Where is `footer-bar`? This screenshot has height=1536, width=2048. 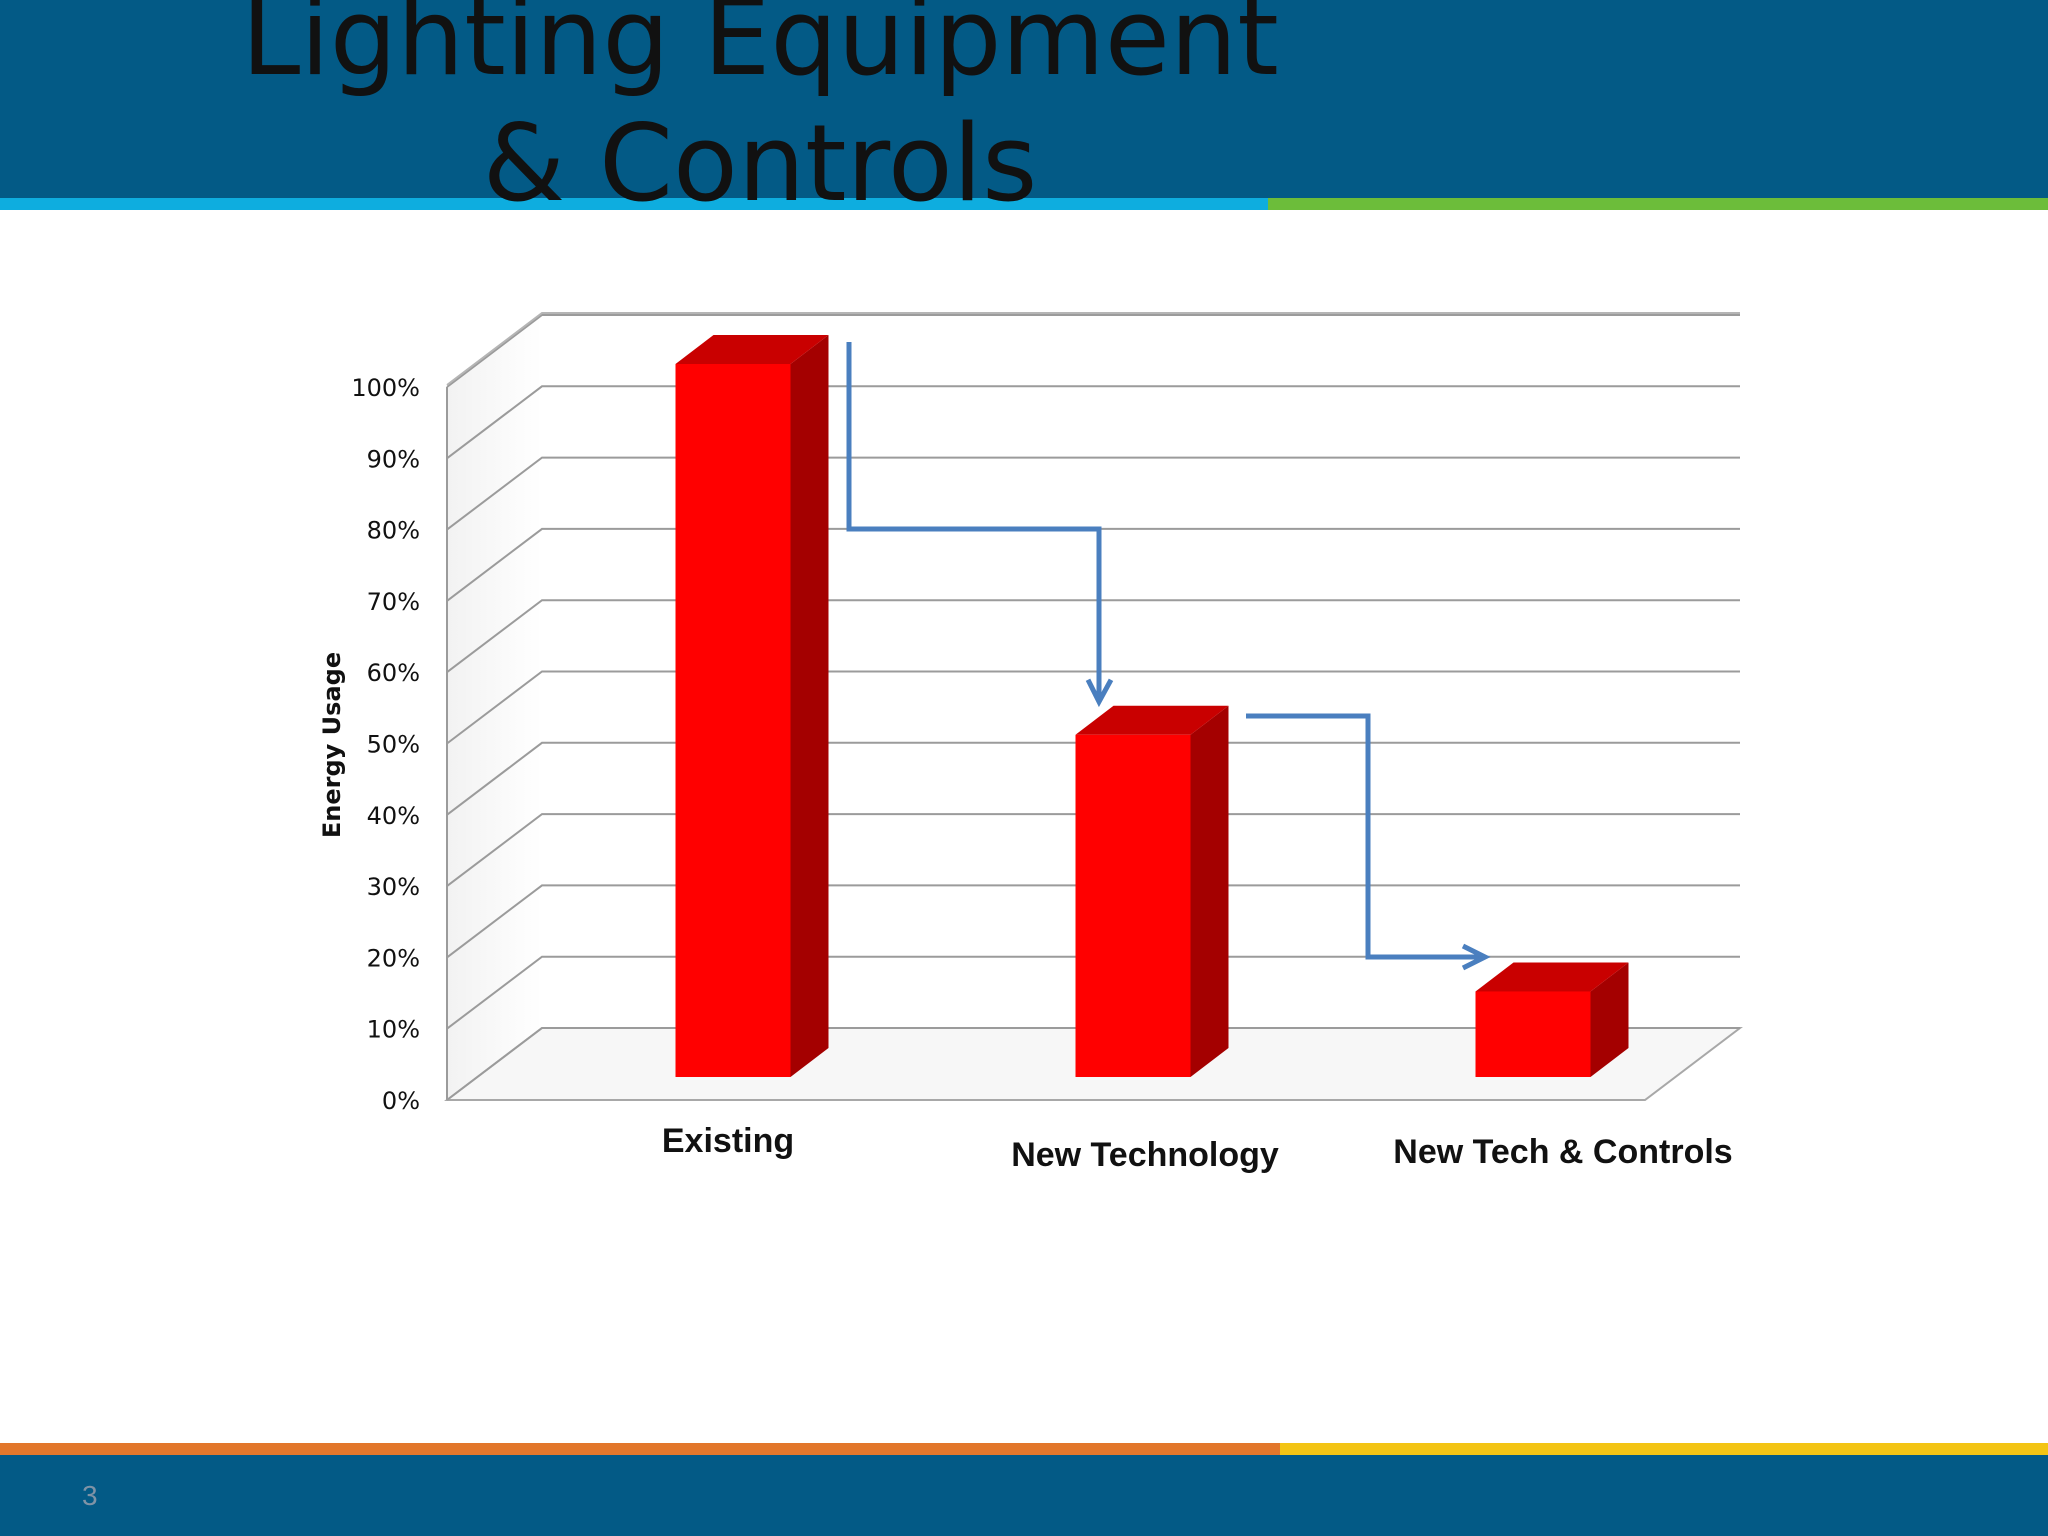 footer-bar is located at coordinates (1024, 1495).